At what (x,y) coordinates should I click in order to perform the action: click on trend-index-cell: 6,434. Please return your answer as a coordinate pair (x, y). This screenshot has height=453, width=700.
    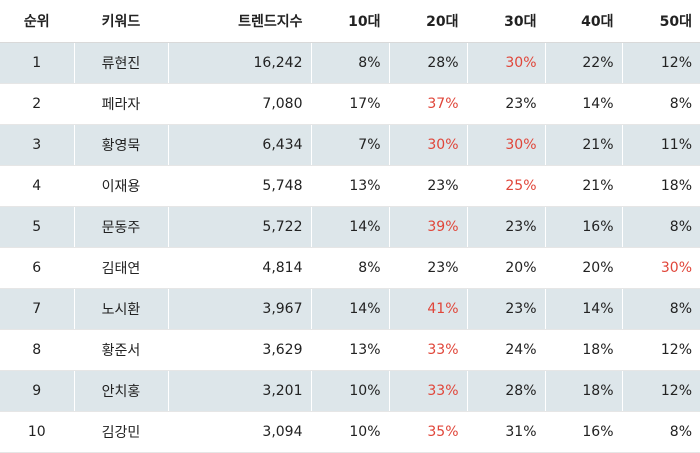
    Looking at the image, I should click on (239, 145).